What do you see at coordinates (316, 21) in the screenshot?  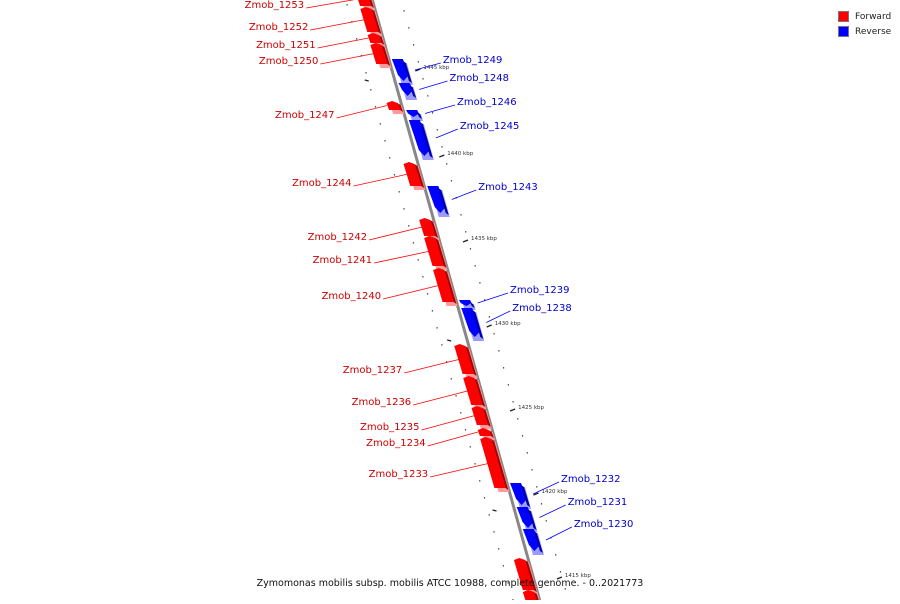 I see `gene-Zmob_1252: Zmob_1252` at bounding box center [316, 21].